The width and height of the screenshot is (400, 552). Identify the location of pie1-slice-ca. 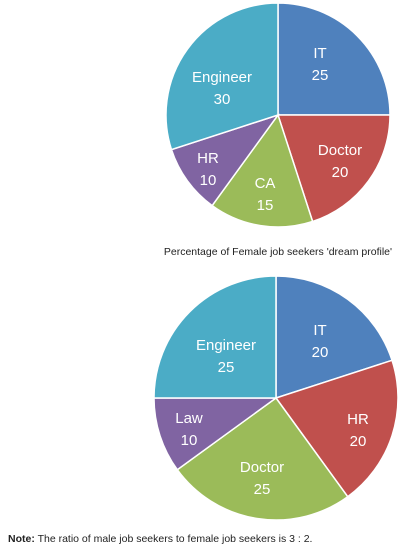
(262, 170).